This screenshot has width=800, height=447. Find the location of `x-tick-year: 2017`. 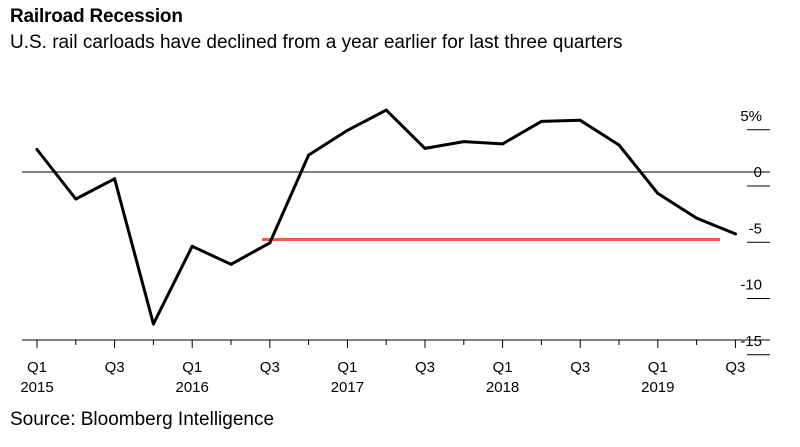

x-tick-year: 2017 is located at coordinates (347, 387).